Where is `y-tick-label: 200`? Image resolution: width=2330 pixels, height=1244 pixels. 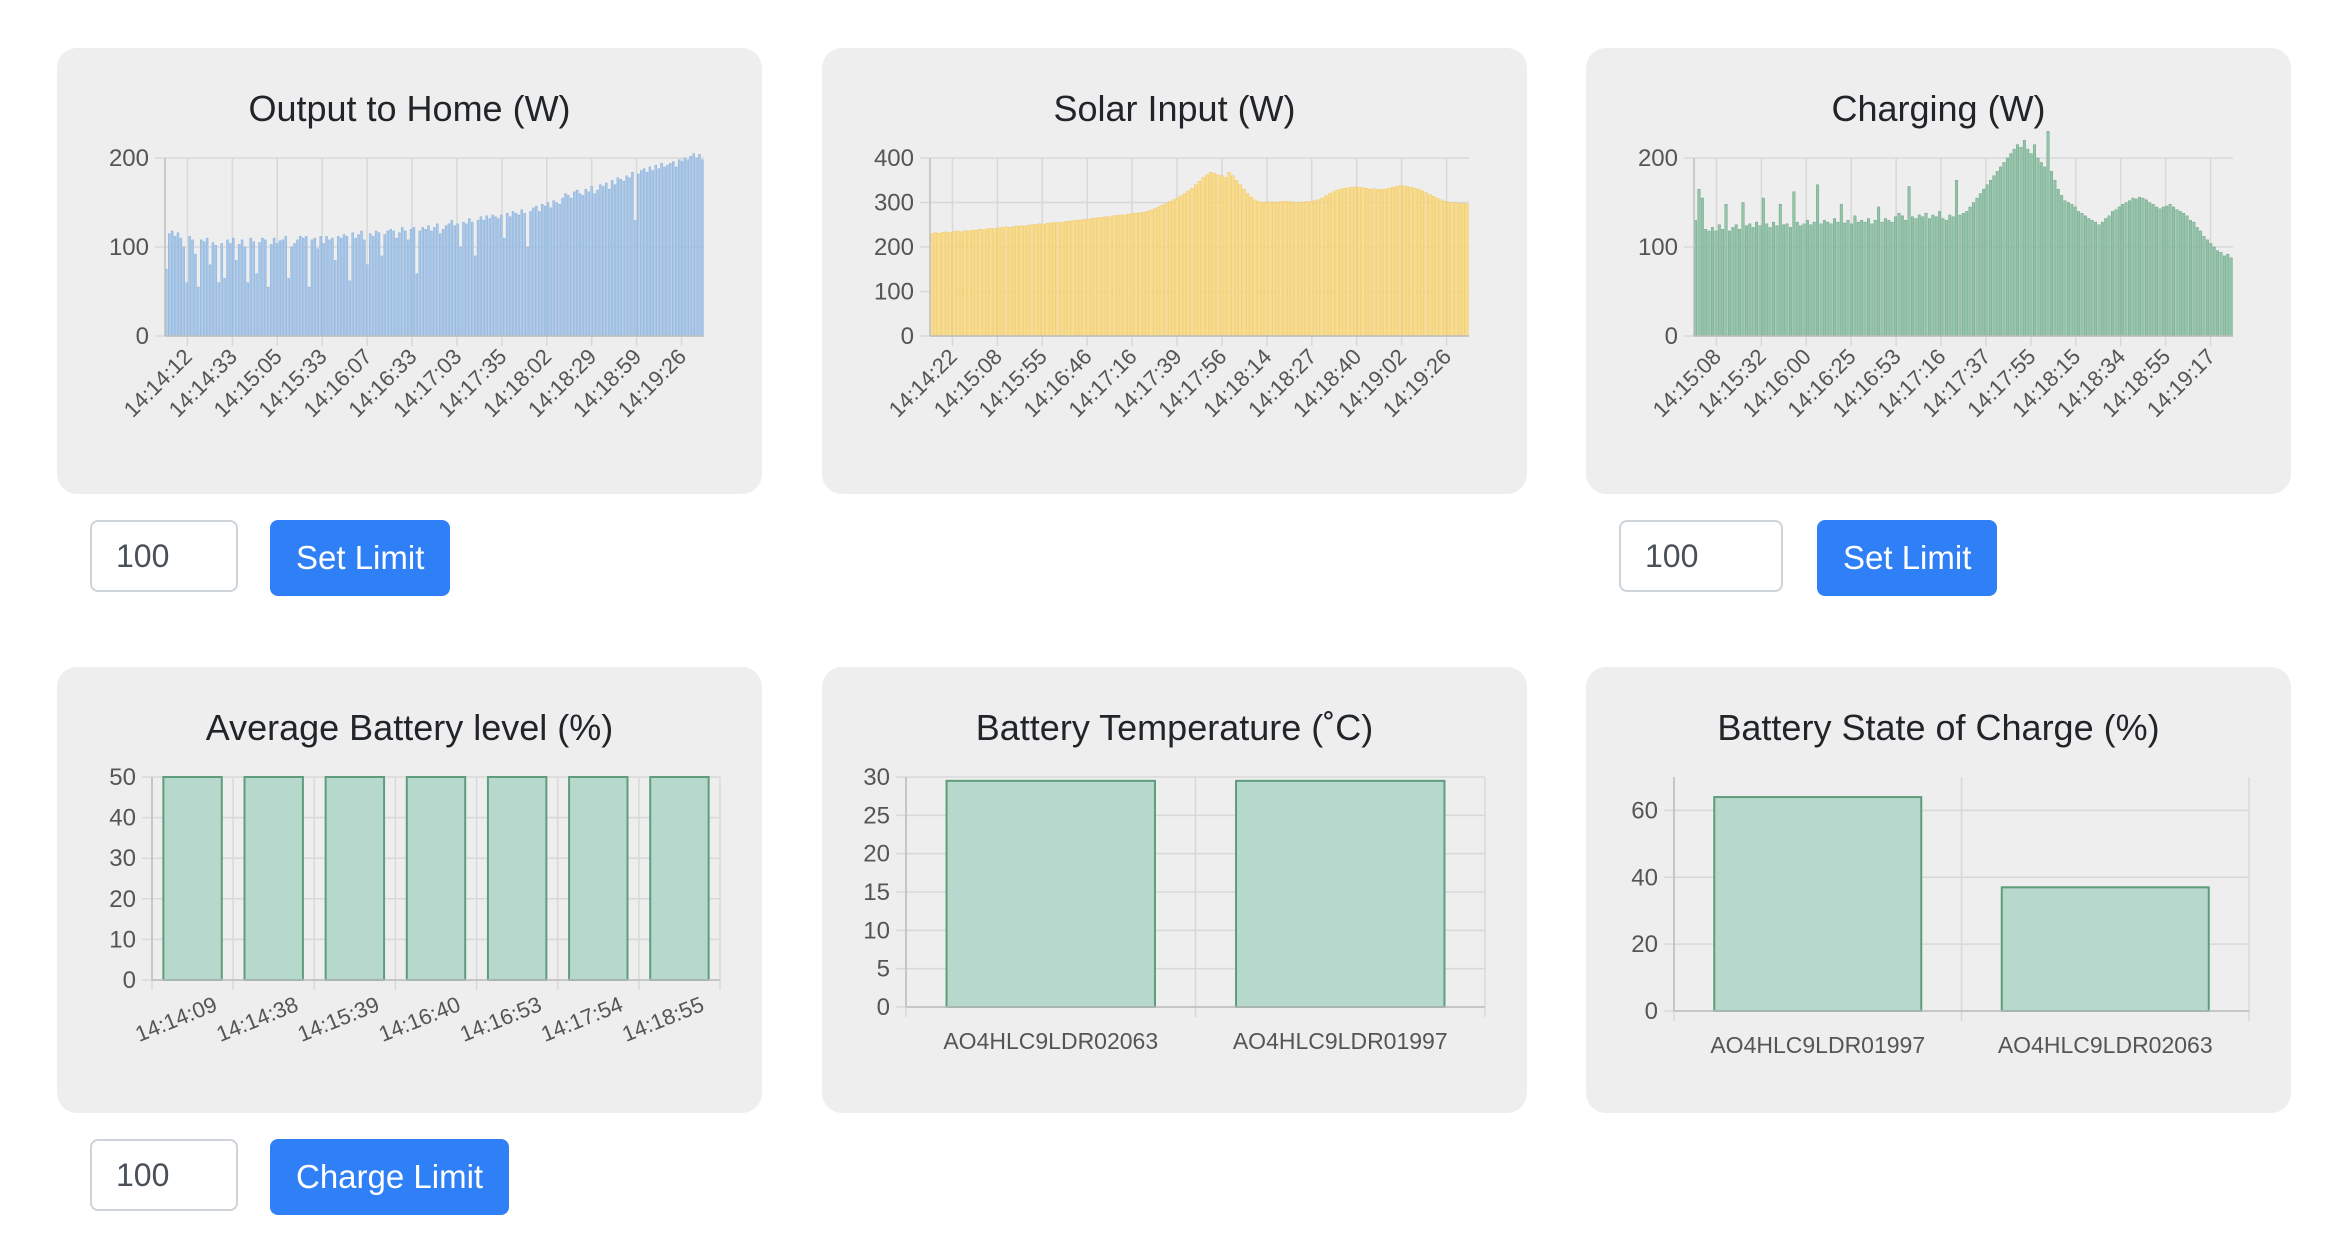
y-tick-label: 200 is located at coordinates (1658, 158).